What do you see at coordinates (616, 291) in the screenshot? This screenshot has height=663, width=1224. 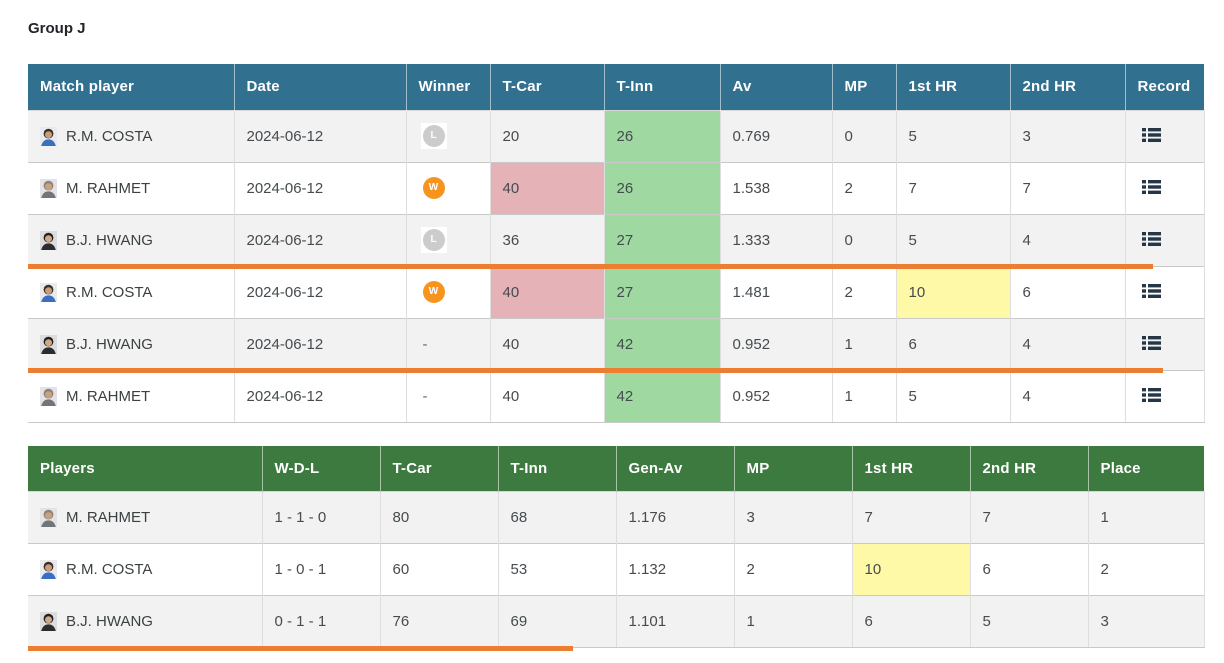 I see `match-row: R.M. COSTA 2024-06-12 W 40 27 1.481 2 10 6` at bounding box center [616, 291].